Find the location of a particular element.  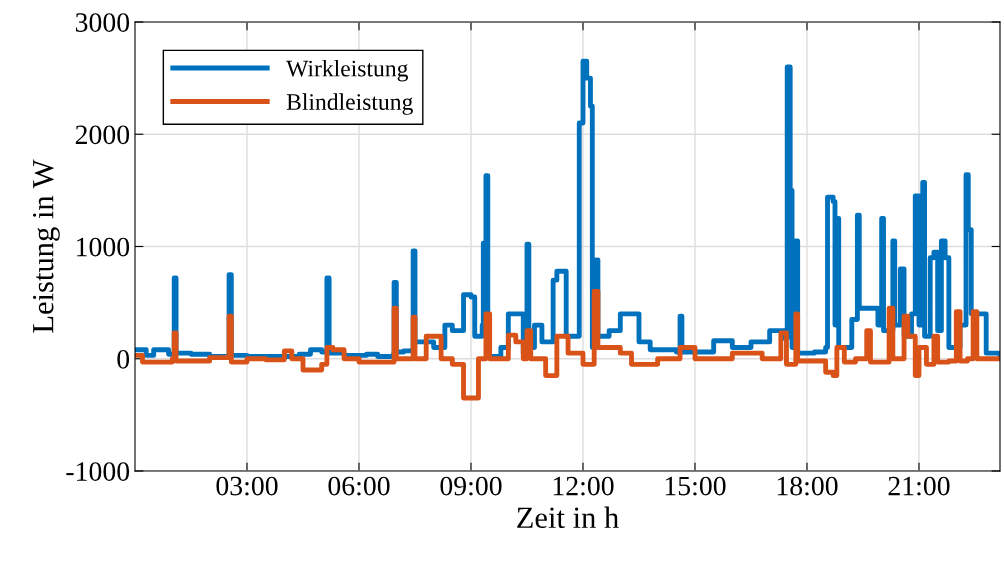

y-tick-label: 0 is located at coordinates (123, 359).